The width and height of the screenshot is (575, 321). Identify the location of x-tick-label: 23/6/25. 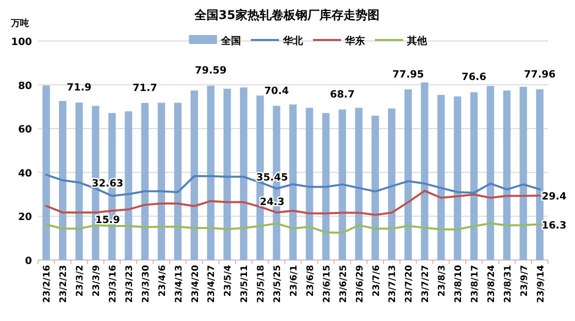
(343, 284).